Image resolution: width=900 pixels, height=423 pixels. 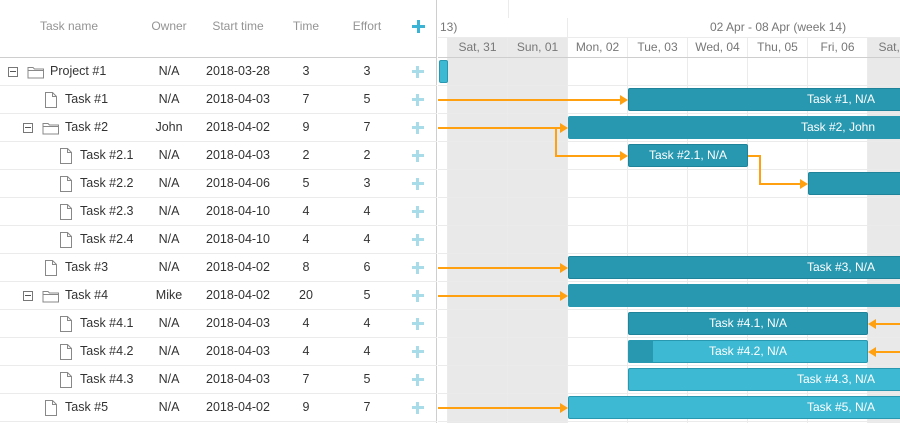 What do you see at coordinates (748, 351) in the screenshot?
I see `task-bar: Task #4.2, N/A` at bounding box center [748, 351].